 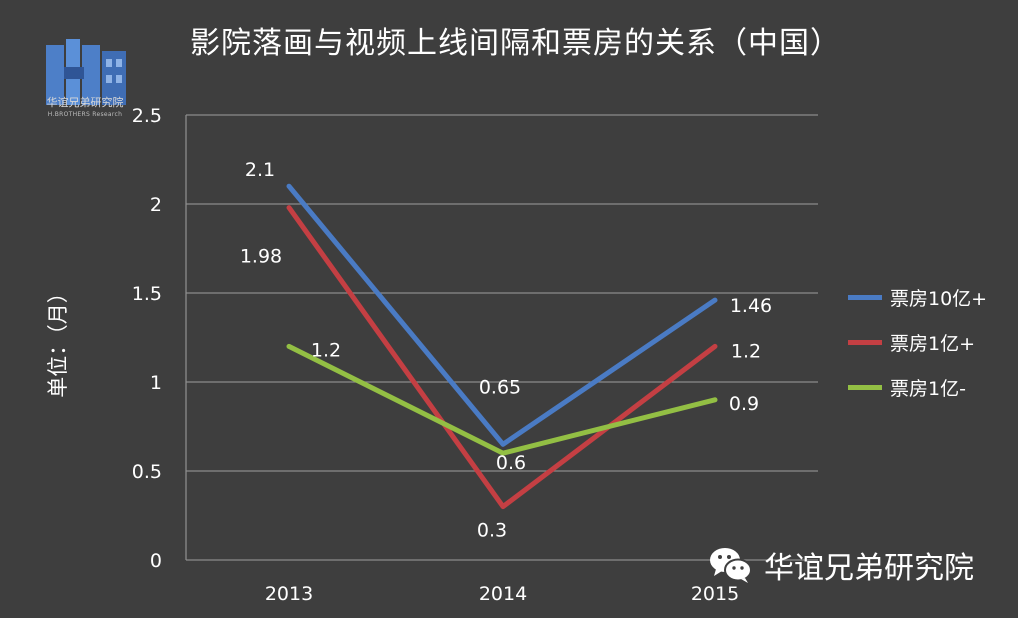 What do you see at coordinates (147, 472) in the screenshot?
I see `y-tick-label: 0.5` at bounding box center [147, 472].